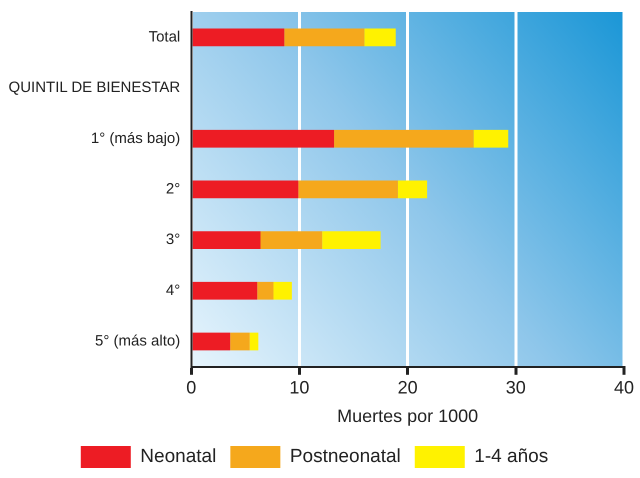 The height and width of the screenshot is (478, 640). What do you see at coordinates (164, 37) in the screenshot?
I see `y-tick-label: Total` at bounding box center [164, 37].